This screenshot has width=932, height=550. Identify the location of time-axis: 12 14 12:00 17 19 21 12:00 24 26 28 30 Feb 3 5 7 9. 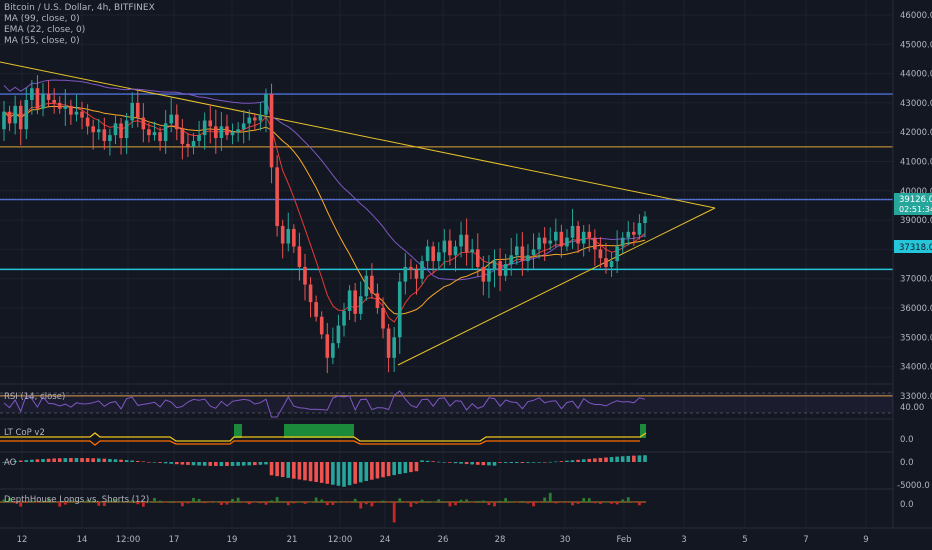
(443, 540).